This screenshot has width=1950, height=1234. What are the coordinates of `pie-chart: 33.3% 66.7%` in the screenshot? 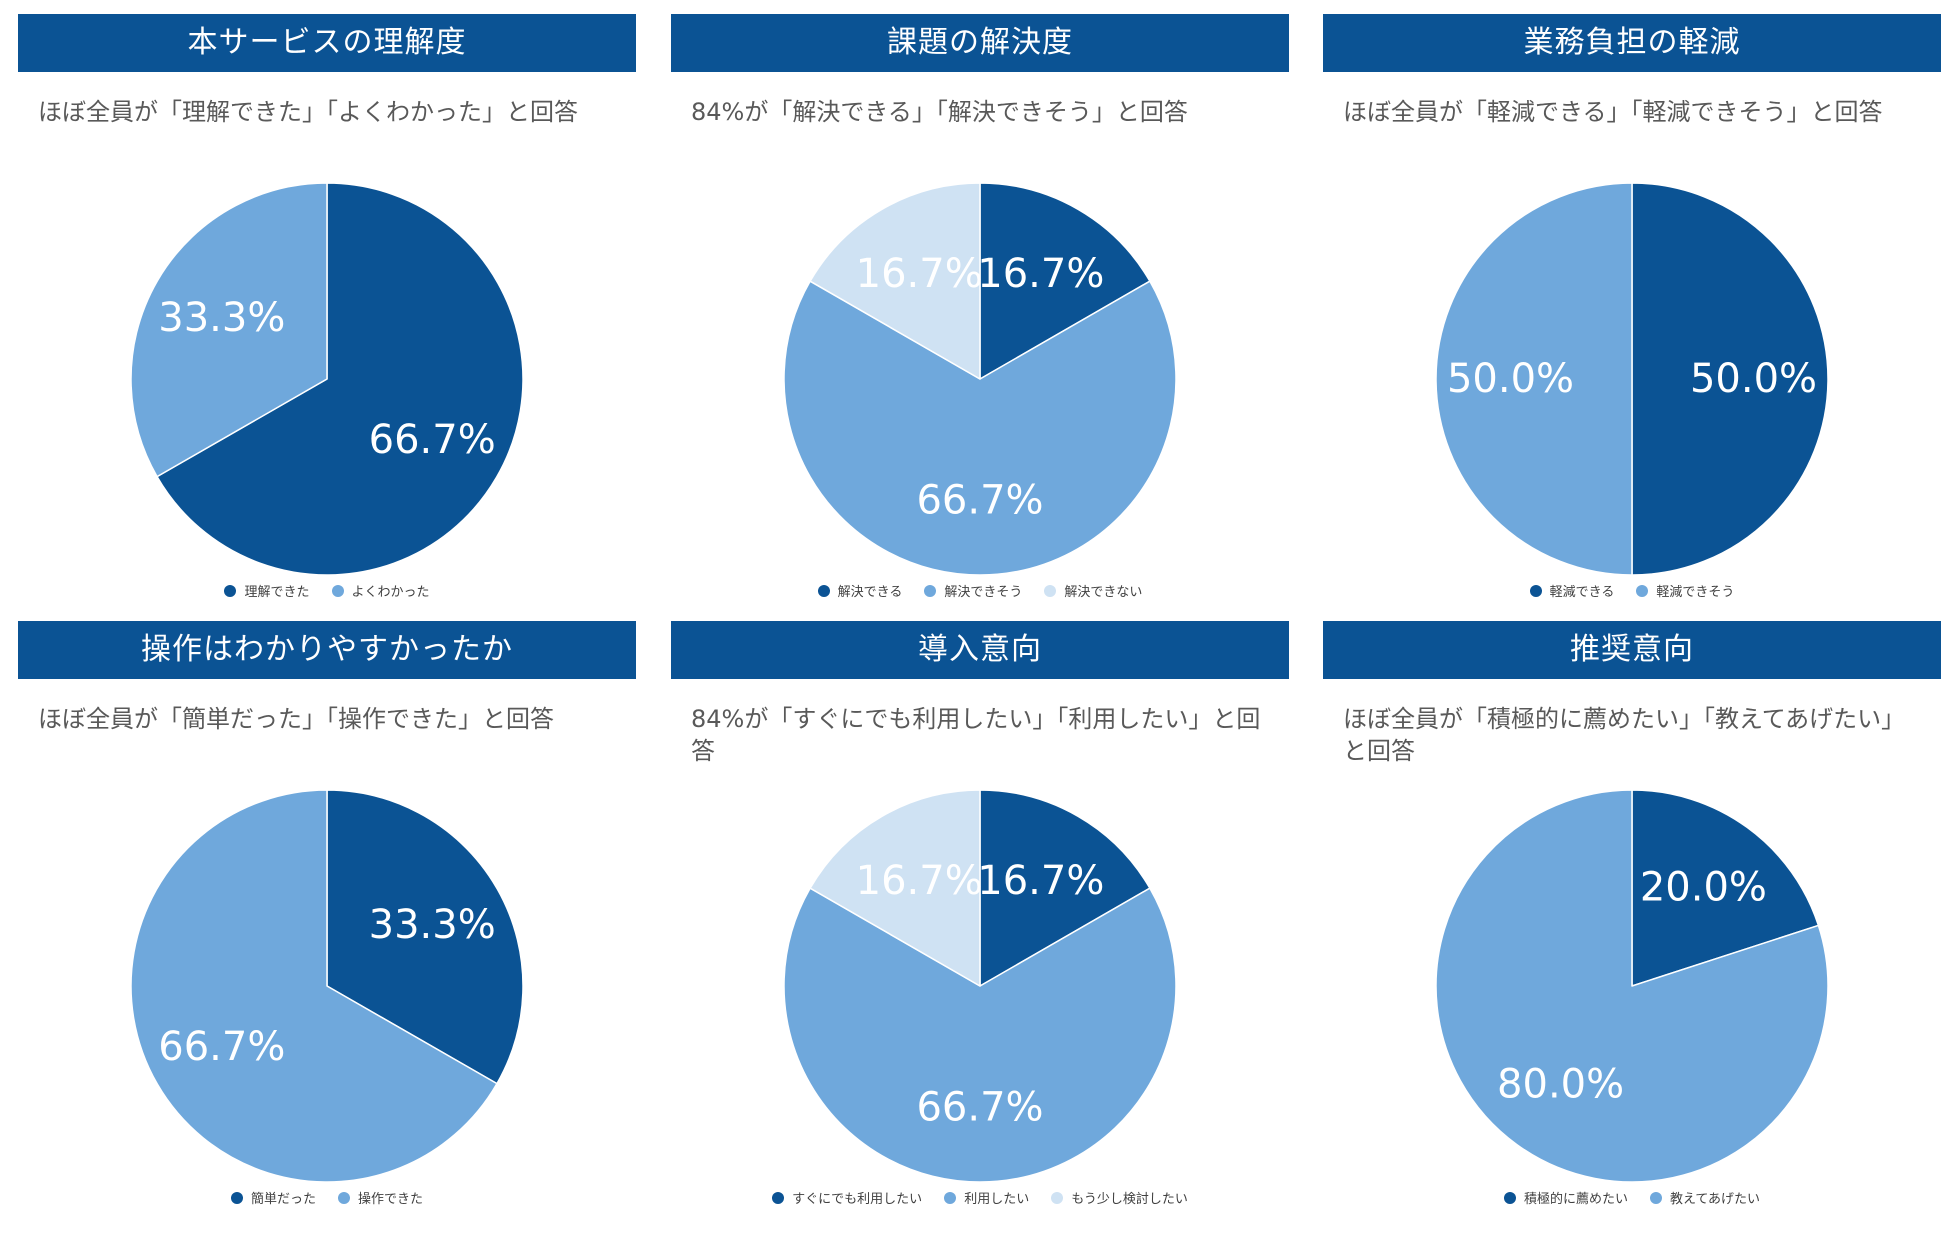 It's located at (327, 986).